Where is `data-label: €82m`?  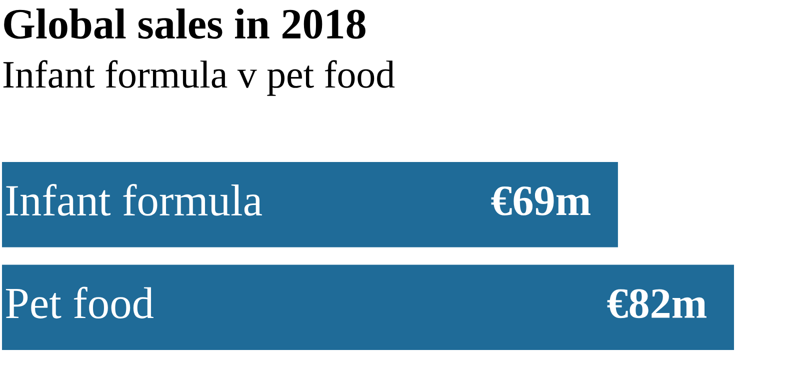 data-label: €82m is located at coordinates (656, 303).